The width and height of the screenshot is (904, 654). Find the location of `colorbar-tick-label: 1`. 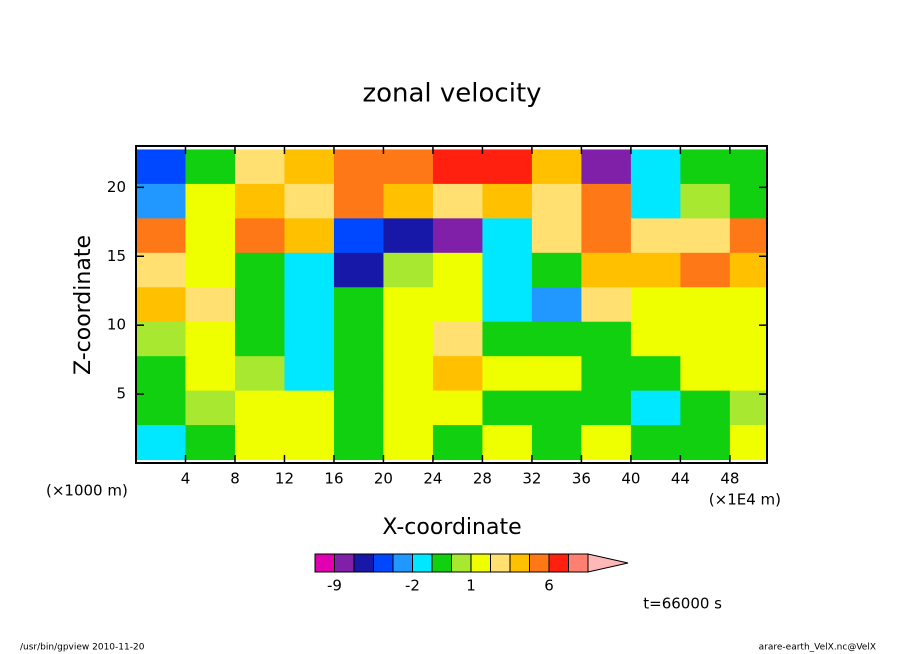

colorbar-tick-label: 1 is located at coordinates (471, 586).